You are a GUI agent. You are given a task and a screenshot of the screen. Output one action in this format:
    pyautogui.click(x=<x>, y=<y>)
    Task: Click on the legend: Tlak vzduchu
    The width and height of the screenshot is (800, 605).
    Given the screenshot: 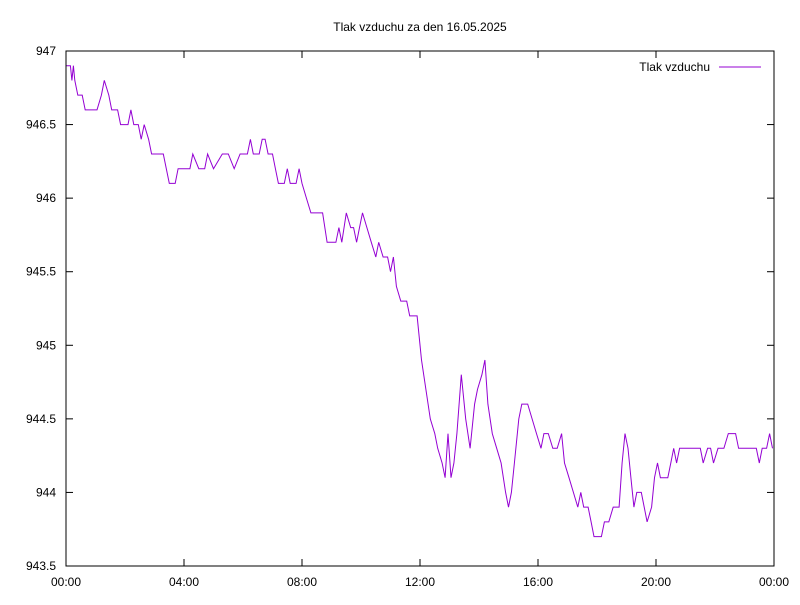 What is the action you would take?
    pyautogui.click(x=700, y=67)
    